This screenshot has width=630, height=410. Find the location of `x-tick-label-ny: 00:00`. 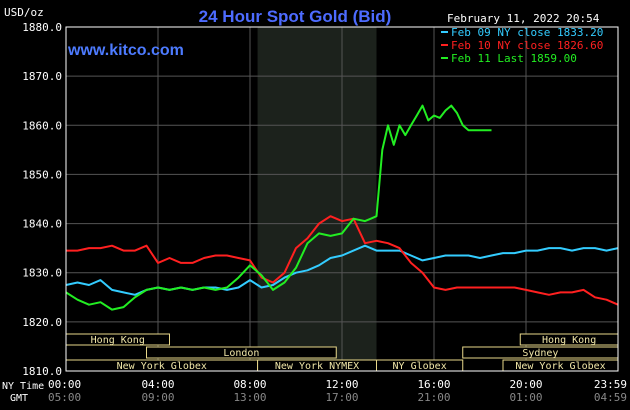

x-tick-label-ny: 00:00 is located at coordinates (64, 384).